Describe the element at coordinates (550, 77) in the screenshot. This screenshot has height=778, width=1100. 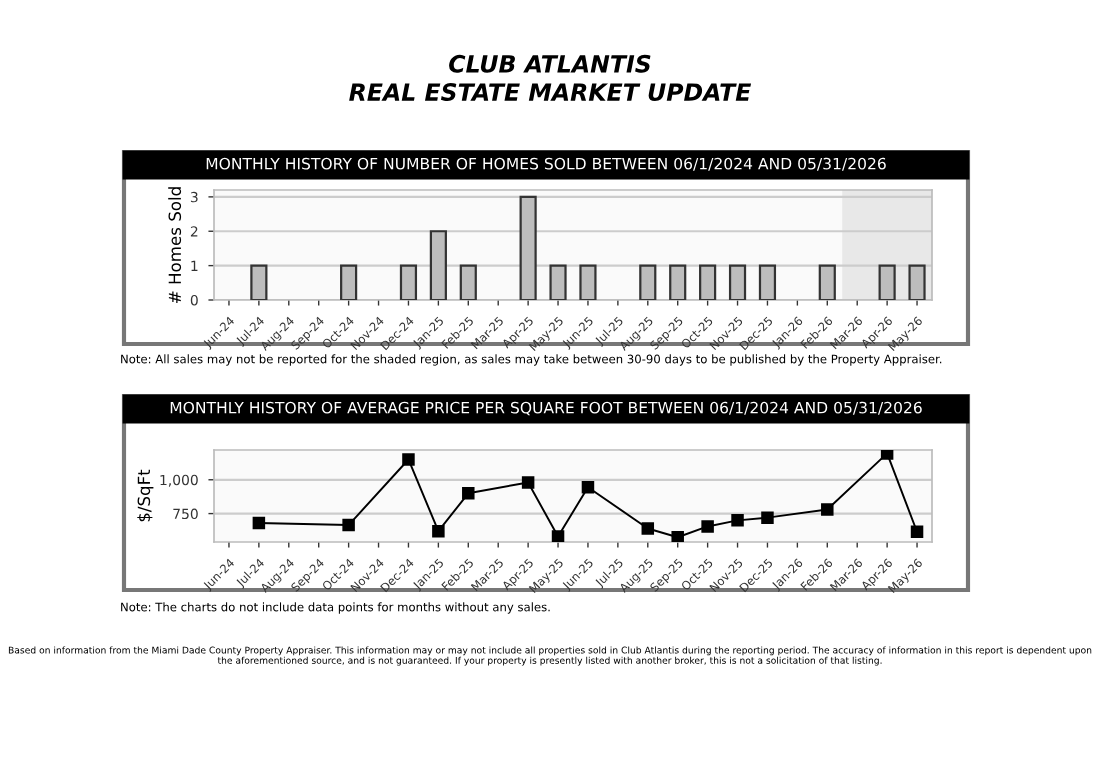
I see `chart-title: CLUB ATLANTIS REAL ESTATE MARKET UPDATE` at that location.